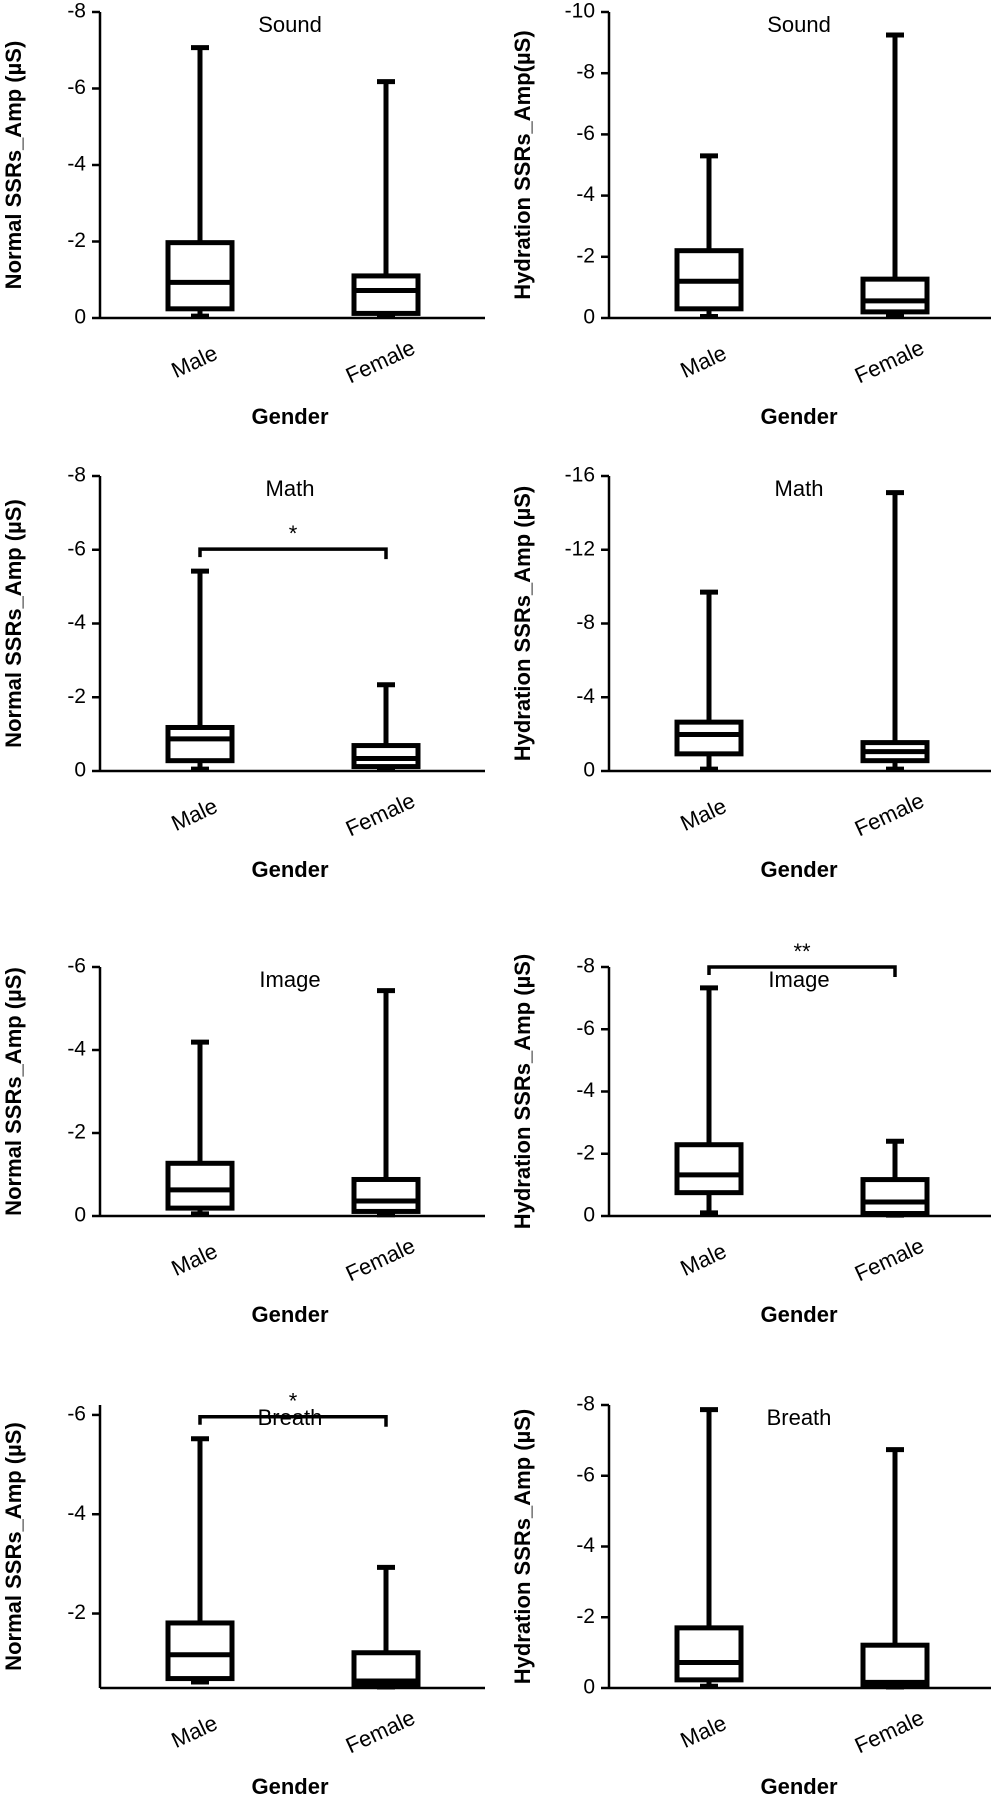 The image size is (991, 1794). Describe the element at coordinates (799, 1417) in the screenshot. I see `chart-title: Breath` at that location.